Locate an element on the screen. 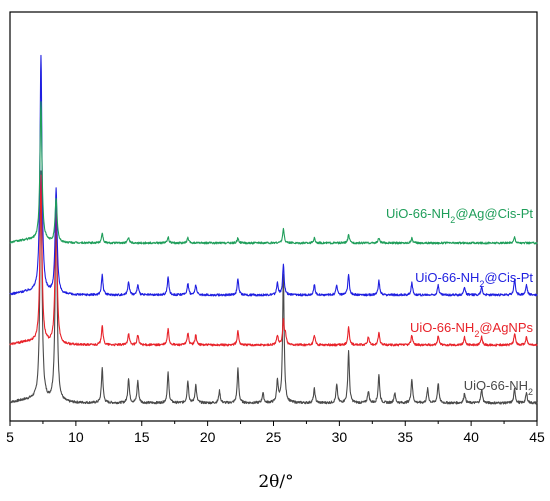 Image resolution: width=550 pixels, height=501 pixels. x-tick-label: 10 is located at coordinates (76, 437).